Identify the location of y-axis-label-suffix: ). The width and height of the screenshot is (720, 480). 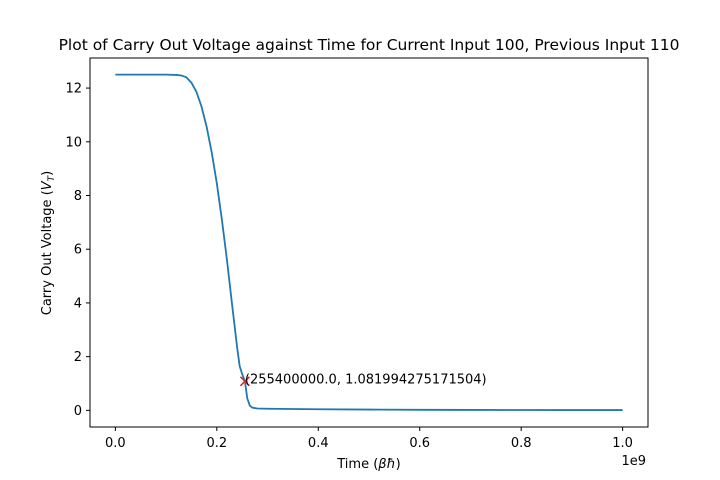
(47, 173).